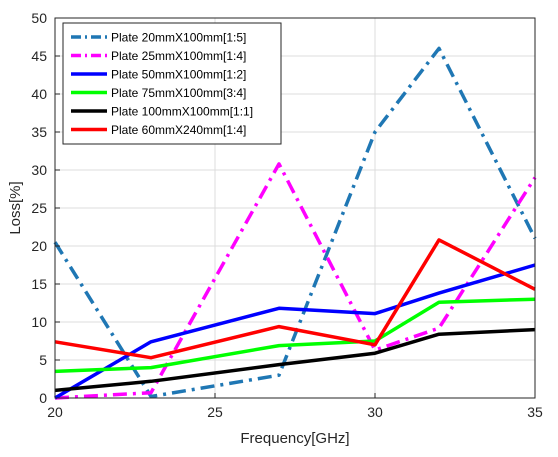 This screenshot has width=558, height=457. I want to click on legend-box, so click(172, 83).